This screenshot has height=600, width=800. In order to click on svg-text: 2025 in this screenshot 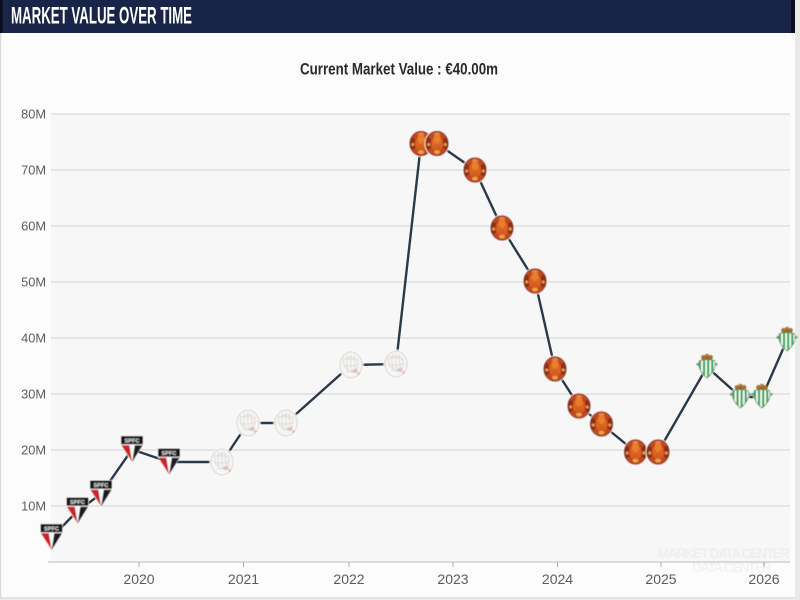, I will do `click(660, 579)`.